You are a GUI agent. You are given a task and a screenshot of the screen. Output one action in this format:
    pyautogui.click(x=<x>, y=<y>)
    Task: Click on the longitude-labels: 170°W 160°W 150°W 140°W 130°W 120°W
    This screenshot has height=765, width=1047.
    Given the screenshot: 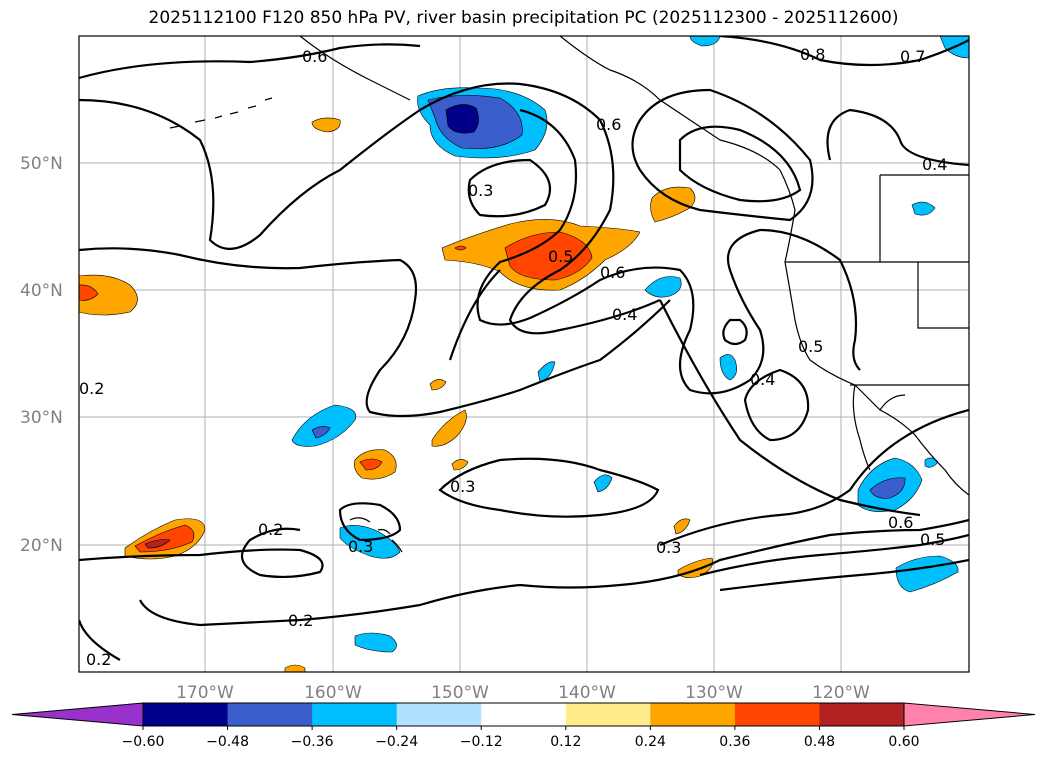 What is the action you would take?
    pyautogui.click(x=523, y=693)
    